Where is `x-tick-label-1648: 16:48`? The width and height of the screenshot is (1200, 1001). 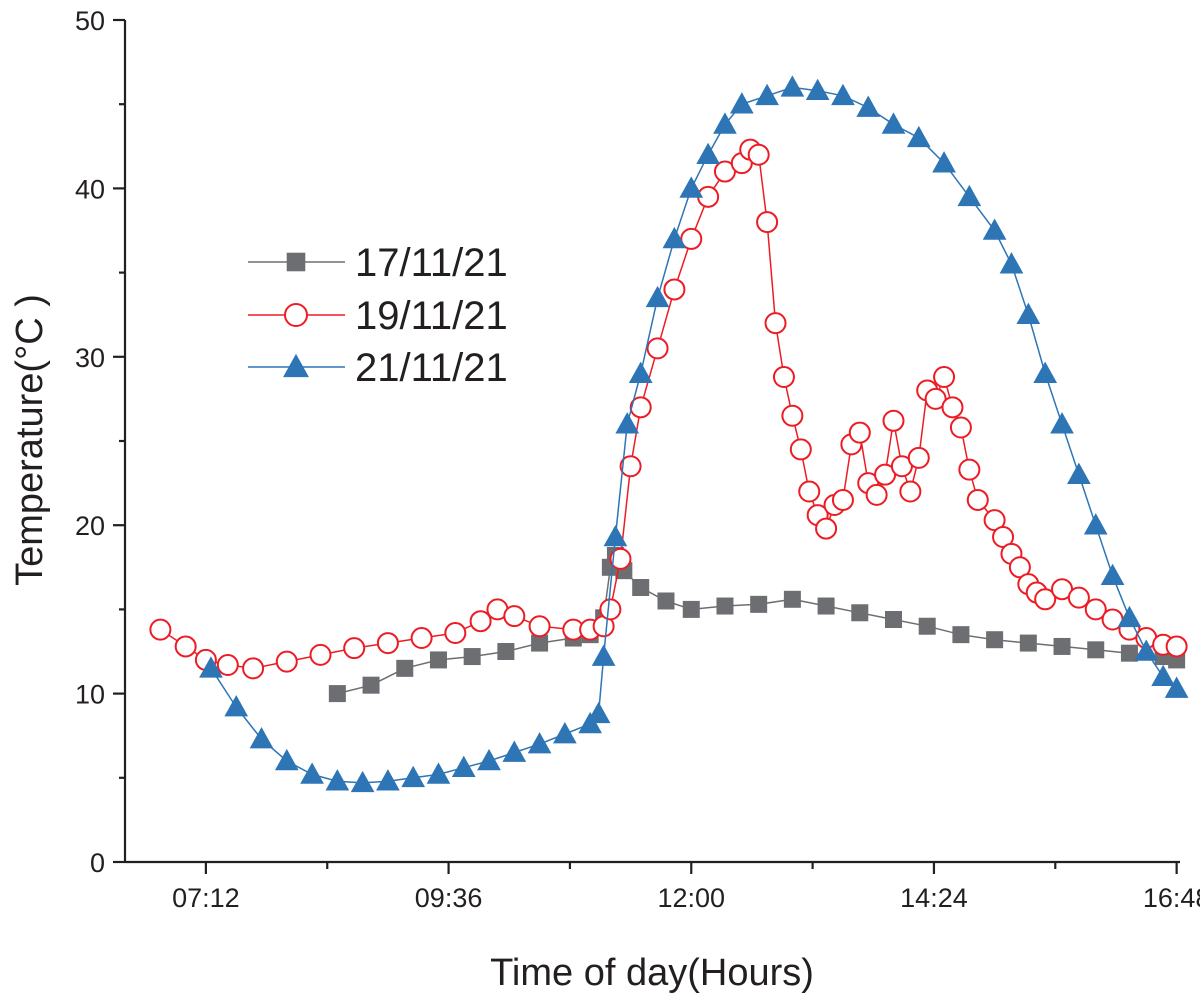 x-tick-label-1648: 16:48 is located at coordinates (1171, 898).